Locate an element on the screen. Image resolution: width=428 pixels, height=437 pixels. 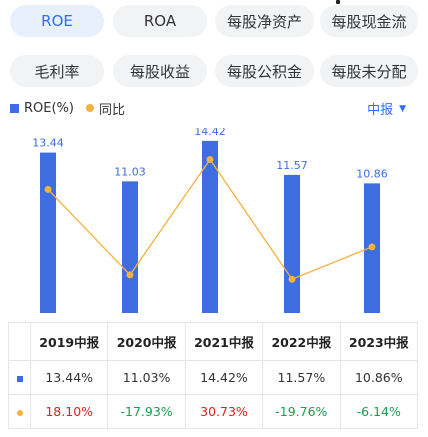
yoy-point-2022中报 is located at coordinates (292, 279).